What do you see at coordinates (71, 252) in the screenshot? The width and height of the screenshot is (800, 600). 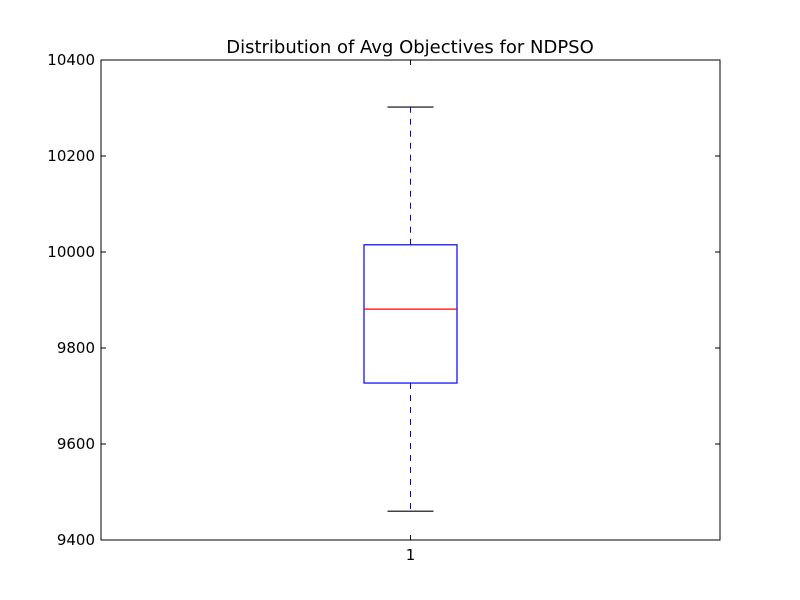 I see `y-tick-label: 10000` at bounding box center [71, 252].